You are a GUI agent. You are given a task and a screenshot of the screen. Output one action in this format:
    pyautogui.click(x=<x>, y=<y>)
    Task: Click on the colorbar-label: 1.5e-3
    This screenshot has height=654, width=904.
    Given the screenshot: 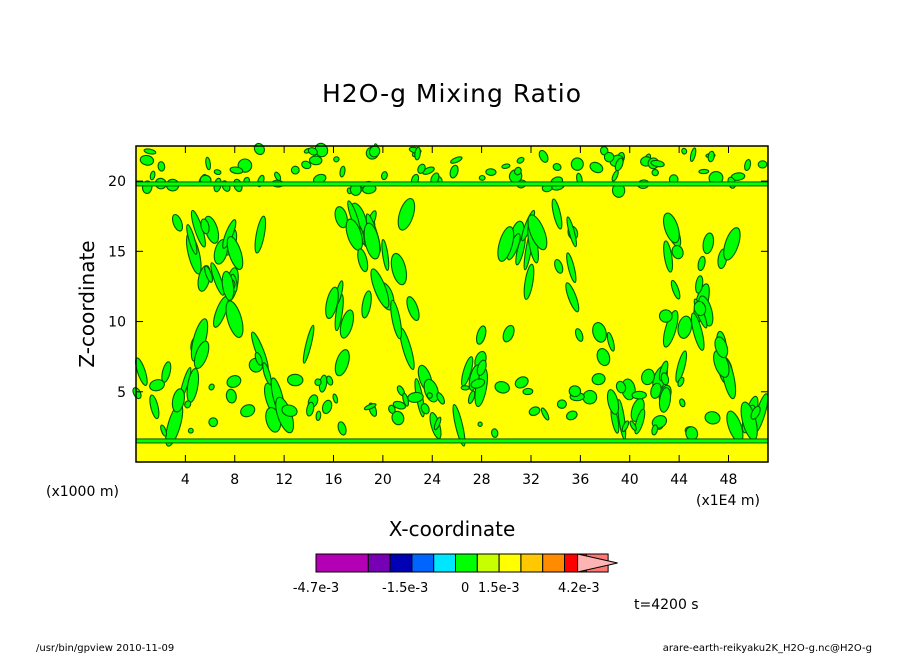 What is the action you would take?
    pyautogui.click(x=499, y=588)
    